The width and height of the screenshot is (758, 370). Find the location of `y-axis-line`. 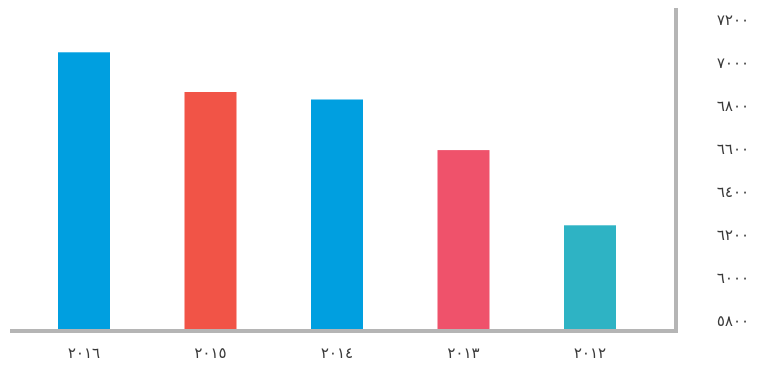

y-axis-line is located at coordinates (676, 170).